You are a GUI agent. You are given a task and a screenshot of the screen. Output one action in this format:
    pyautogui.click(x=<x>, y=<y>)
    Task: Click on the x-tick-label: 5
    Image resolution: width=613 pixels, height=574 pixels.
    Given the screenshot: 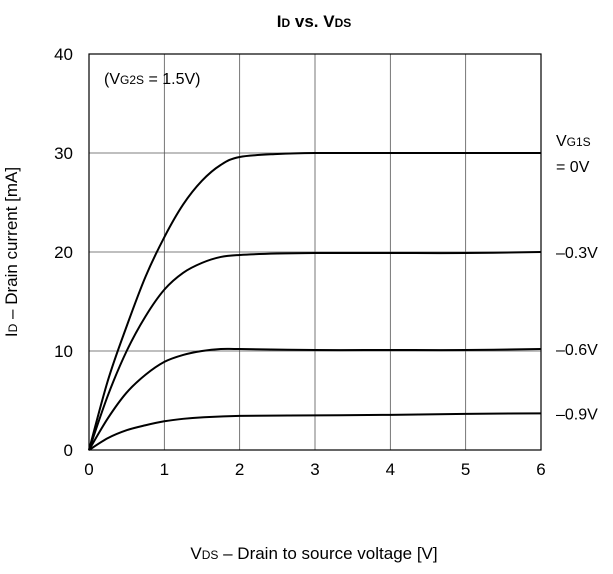 What is the action you would take?
    pyautogui.click(x=465, y=469)
    